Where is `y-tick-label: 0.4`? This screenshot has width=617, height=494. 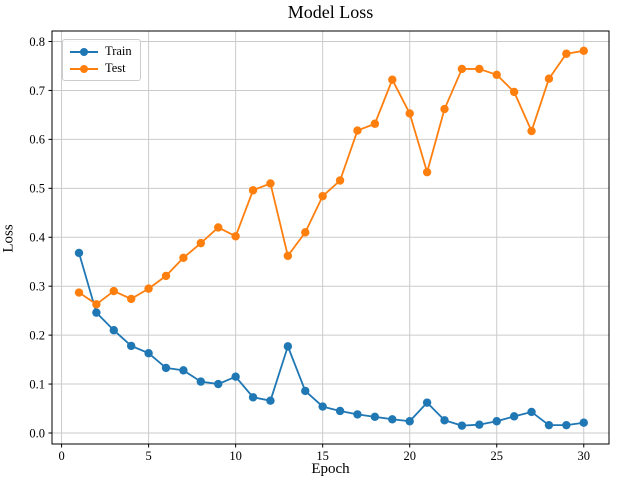 y-tick-label: 0.4 is located at coordinates (37, 238).